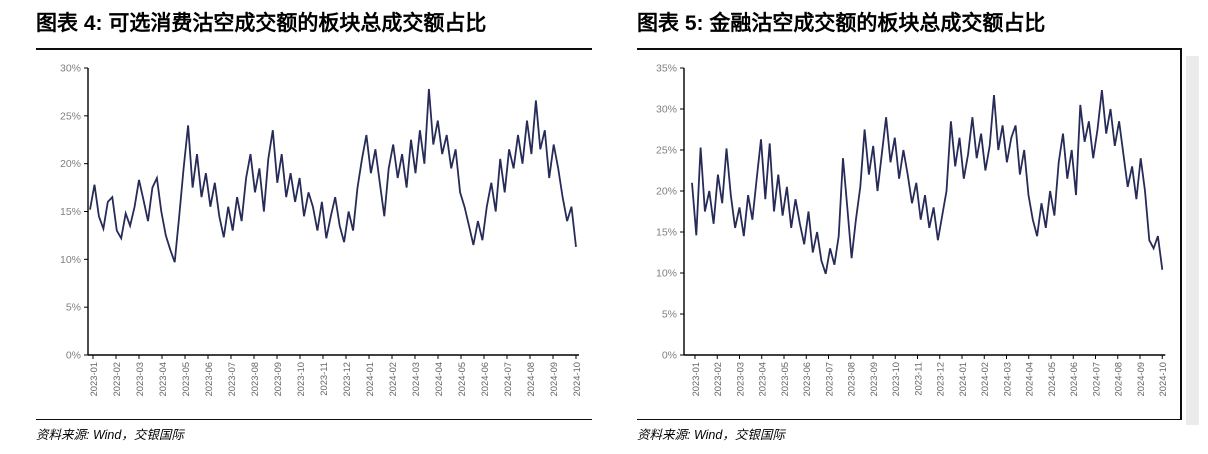  Describe the element at coordinates (711, 435) in the screenshot. I see `figure-5-source-note: 资料来源: Wind，交银国际` at that location.